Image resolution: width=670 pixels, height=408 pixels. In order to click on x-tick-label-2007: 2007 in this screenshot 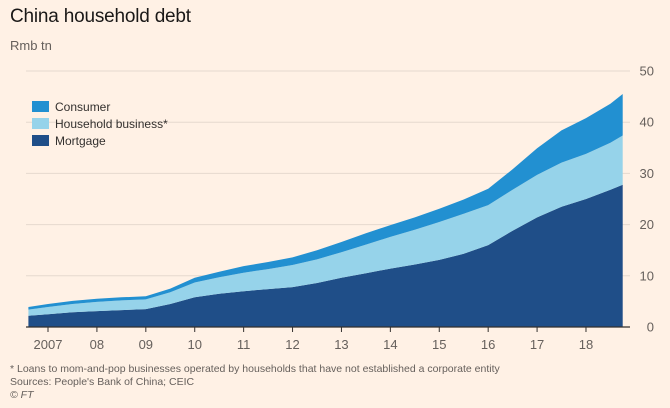, I will do `click(48, 344)`.